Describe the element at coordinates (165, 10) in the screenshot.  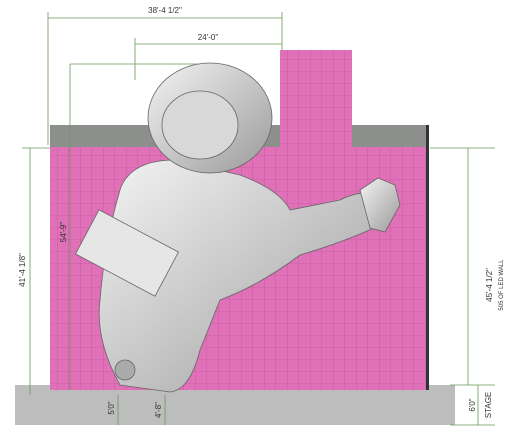
I see `dimension-label: 38'-4 1/2"` at that location.